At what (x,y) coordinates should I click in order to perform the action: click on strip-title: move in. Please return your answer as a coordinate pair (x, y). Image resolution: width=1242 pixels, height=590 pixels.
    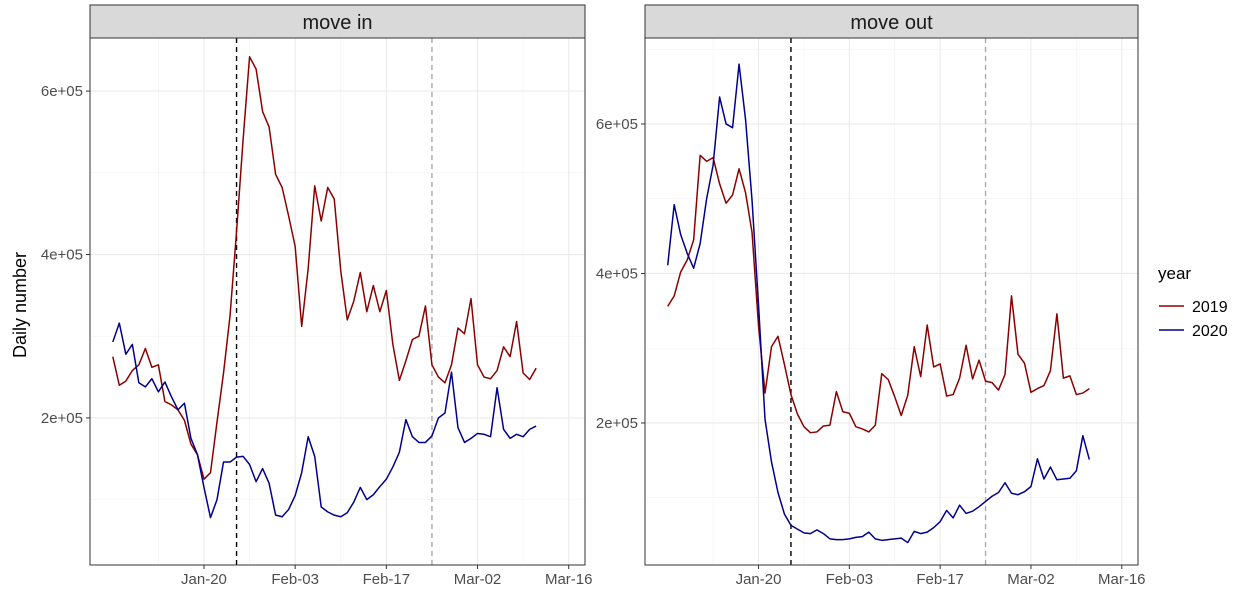
    Looking at the image, I should click on (337, 23).